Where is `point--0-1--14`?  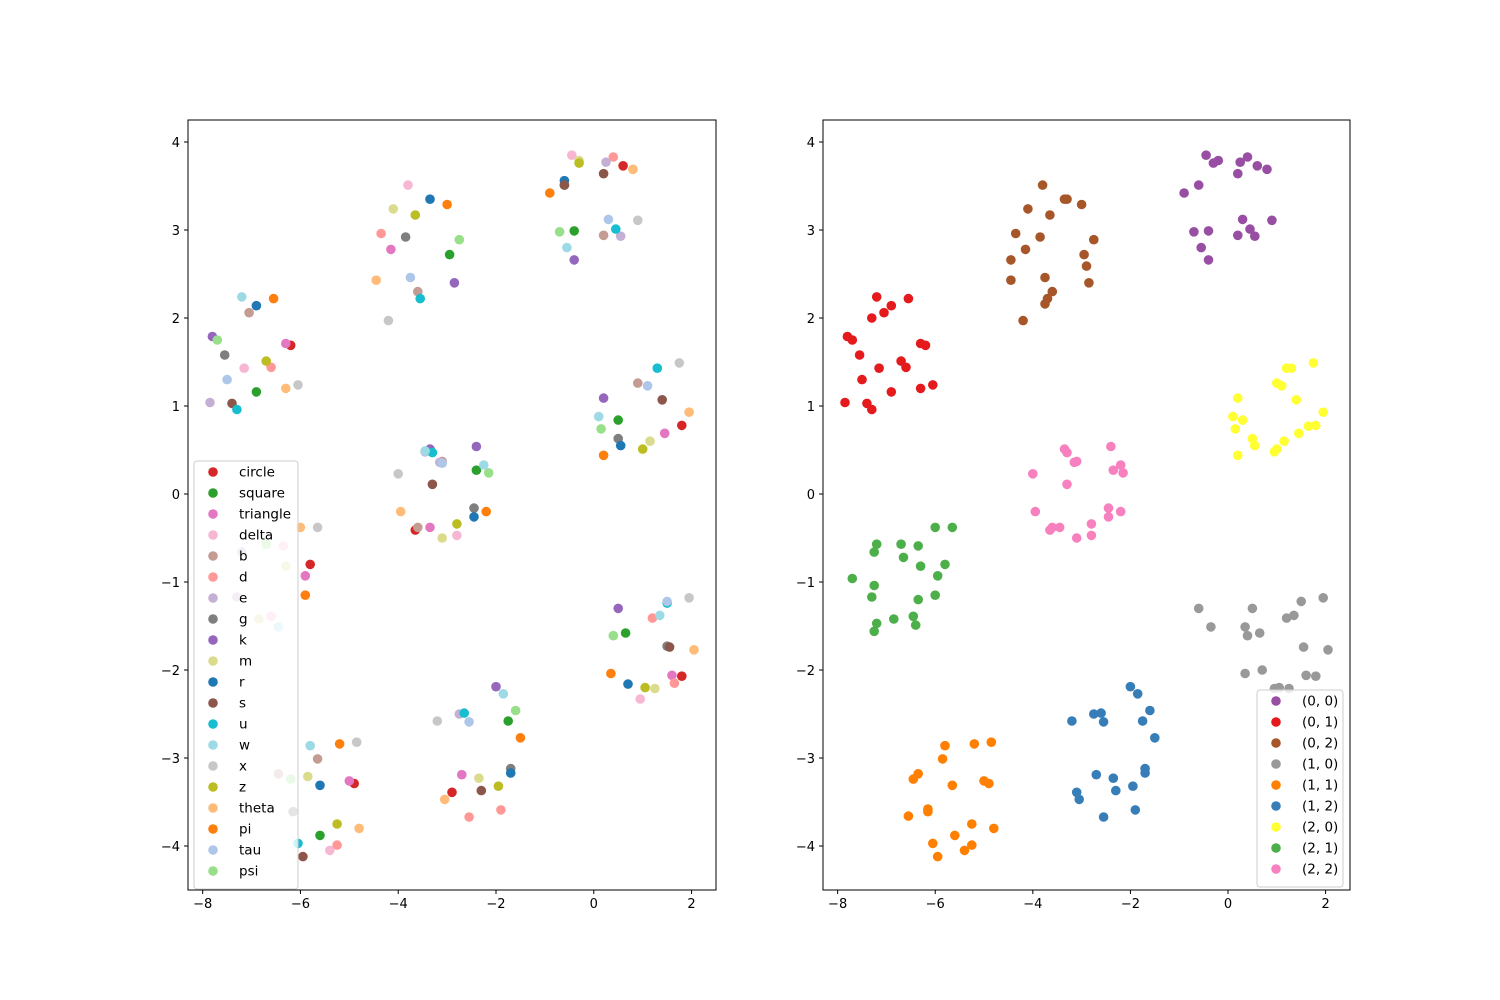
point--0-1--14 is located at coordinates (920, 388).